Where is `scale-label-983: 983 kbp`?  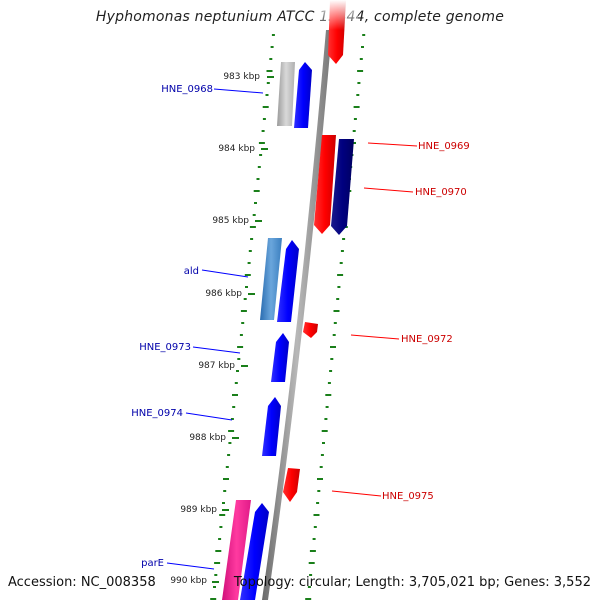 scale-label-983: 983 kbp is located at coordinates (241, 77).